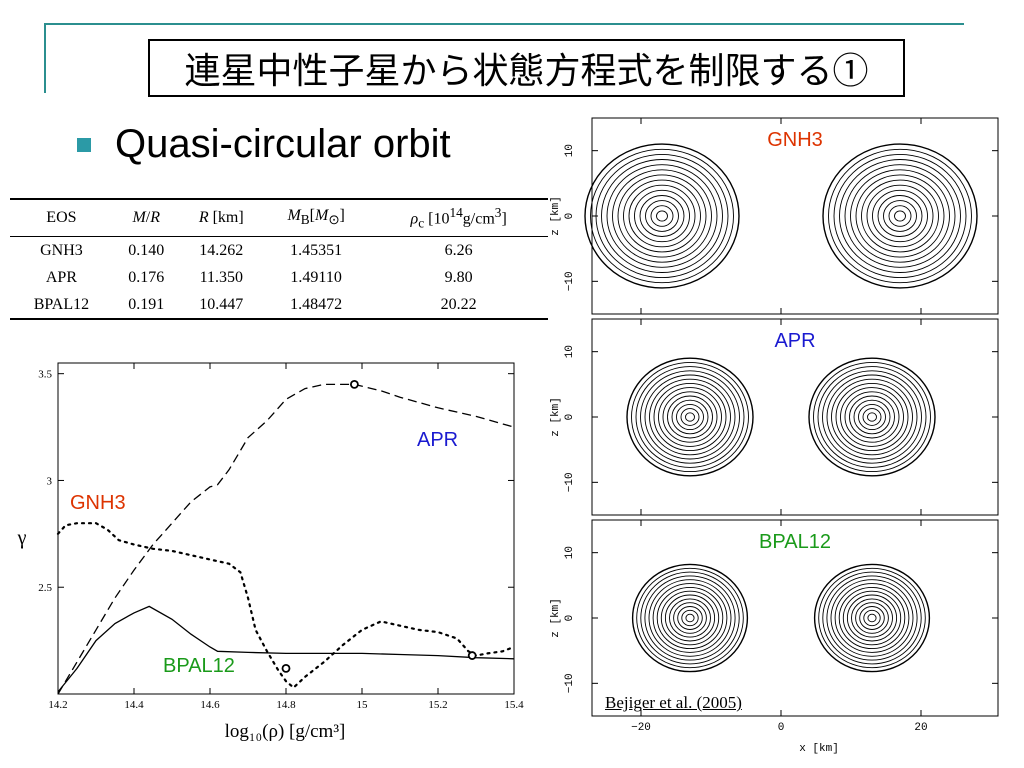  What do you see at coordinates (437, 705) in the screenshot?
I see `x-tick-label: 15.2` at bounding box center [437, 705].